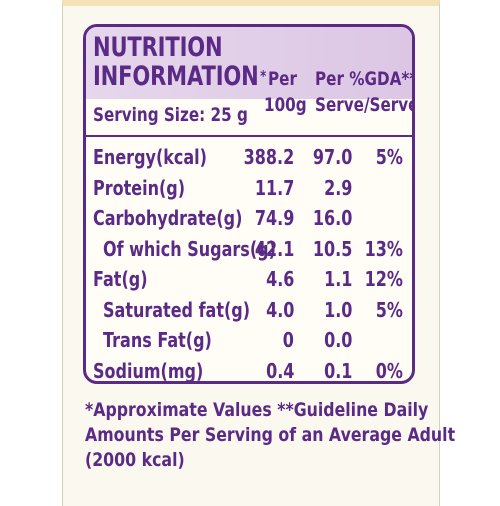  What do you see at coordinates (383, 279) in the screenshot?
I see `gda-value: 12%` at bounding box center [383, 279].